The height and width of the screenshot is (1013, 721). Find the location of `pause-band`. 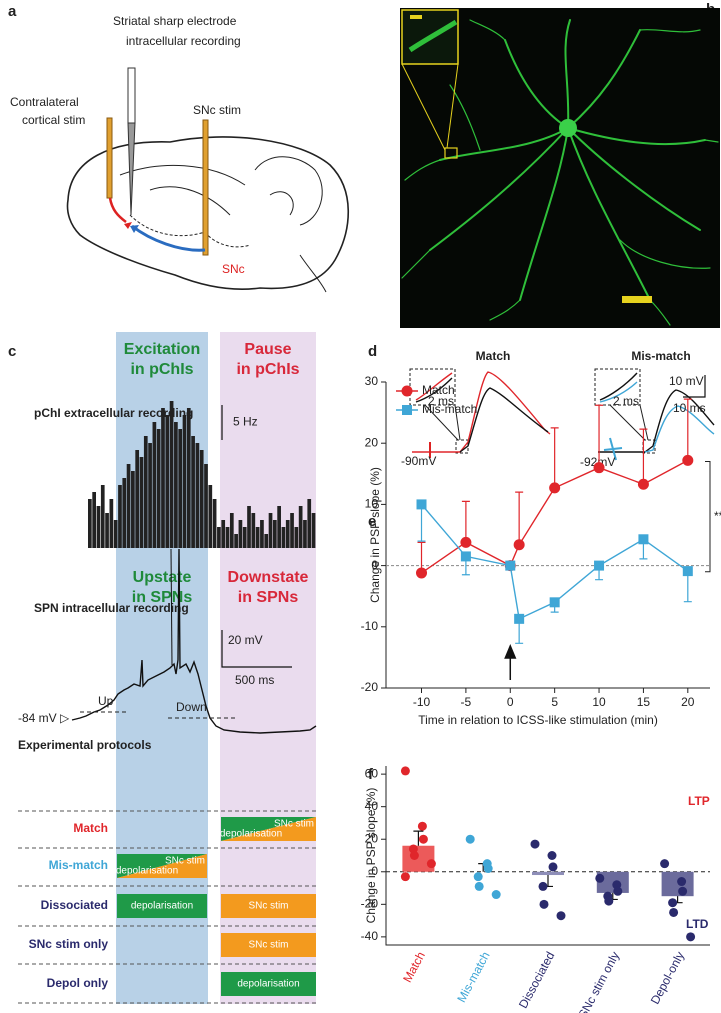

pause-band is located at coordinates (268, 668).